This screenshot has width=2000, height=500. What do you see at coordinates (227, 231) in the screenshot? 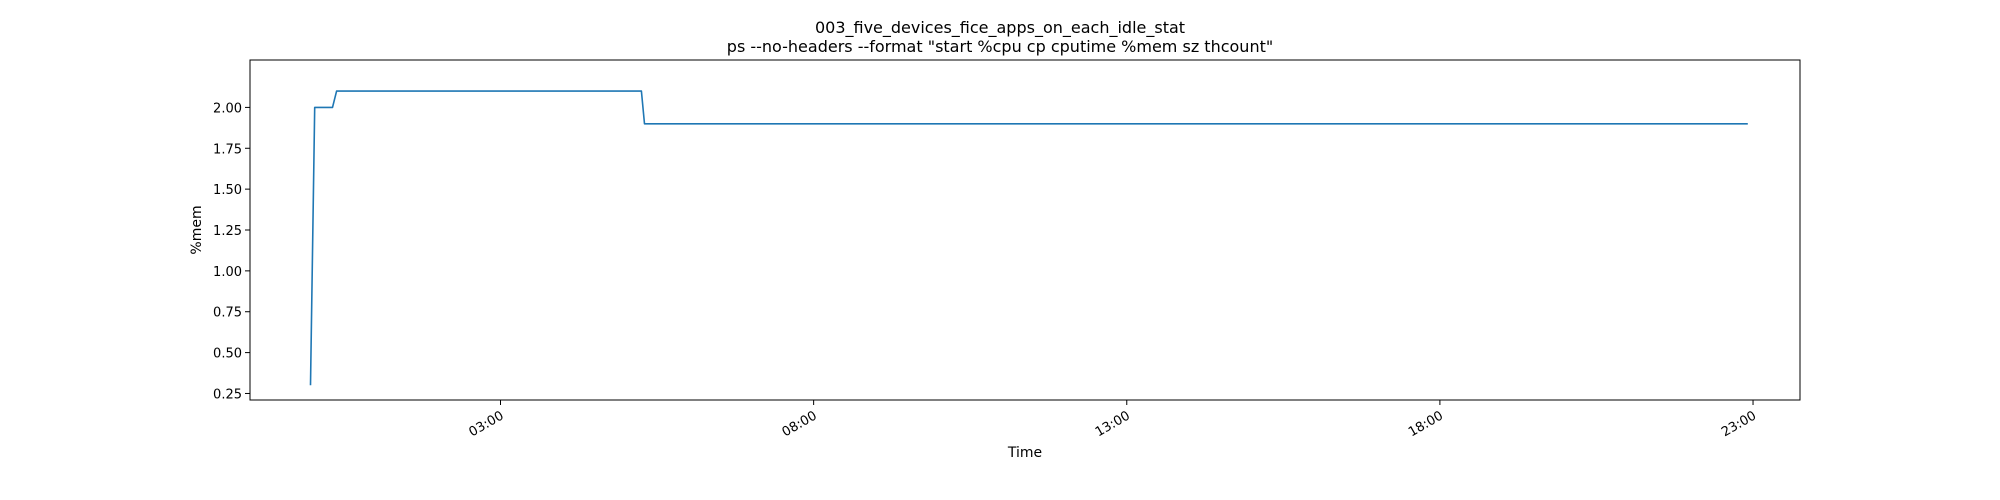
I see `y-tick-label: 1.25` at bounding box center [227, 231].